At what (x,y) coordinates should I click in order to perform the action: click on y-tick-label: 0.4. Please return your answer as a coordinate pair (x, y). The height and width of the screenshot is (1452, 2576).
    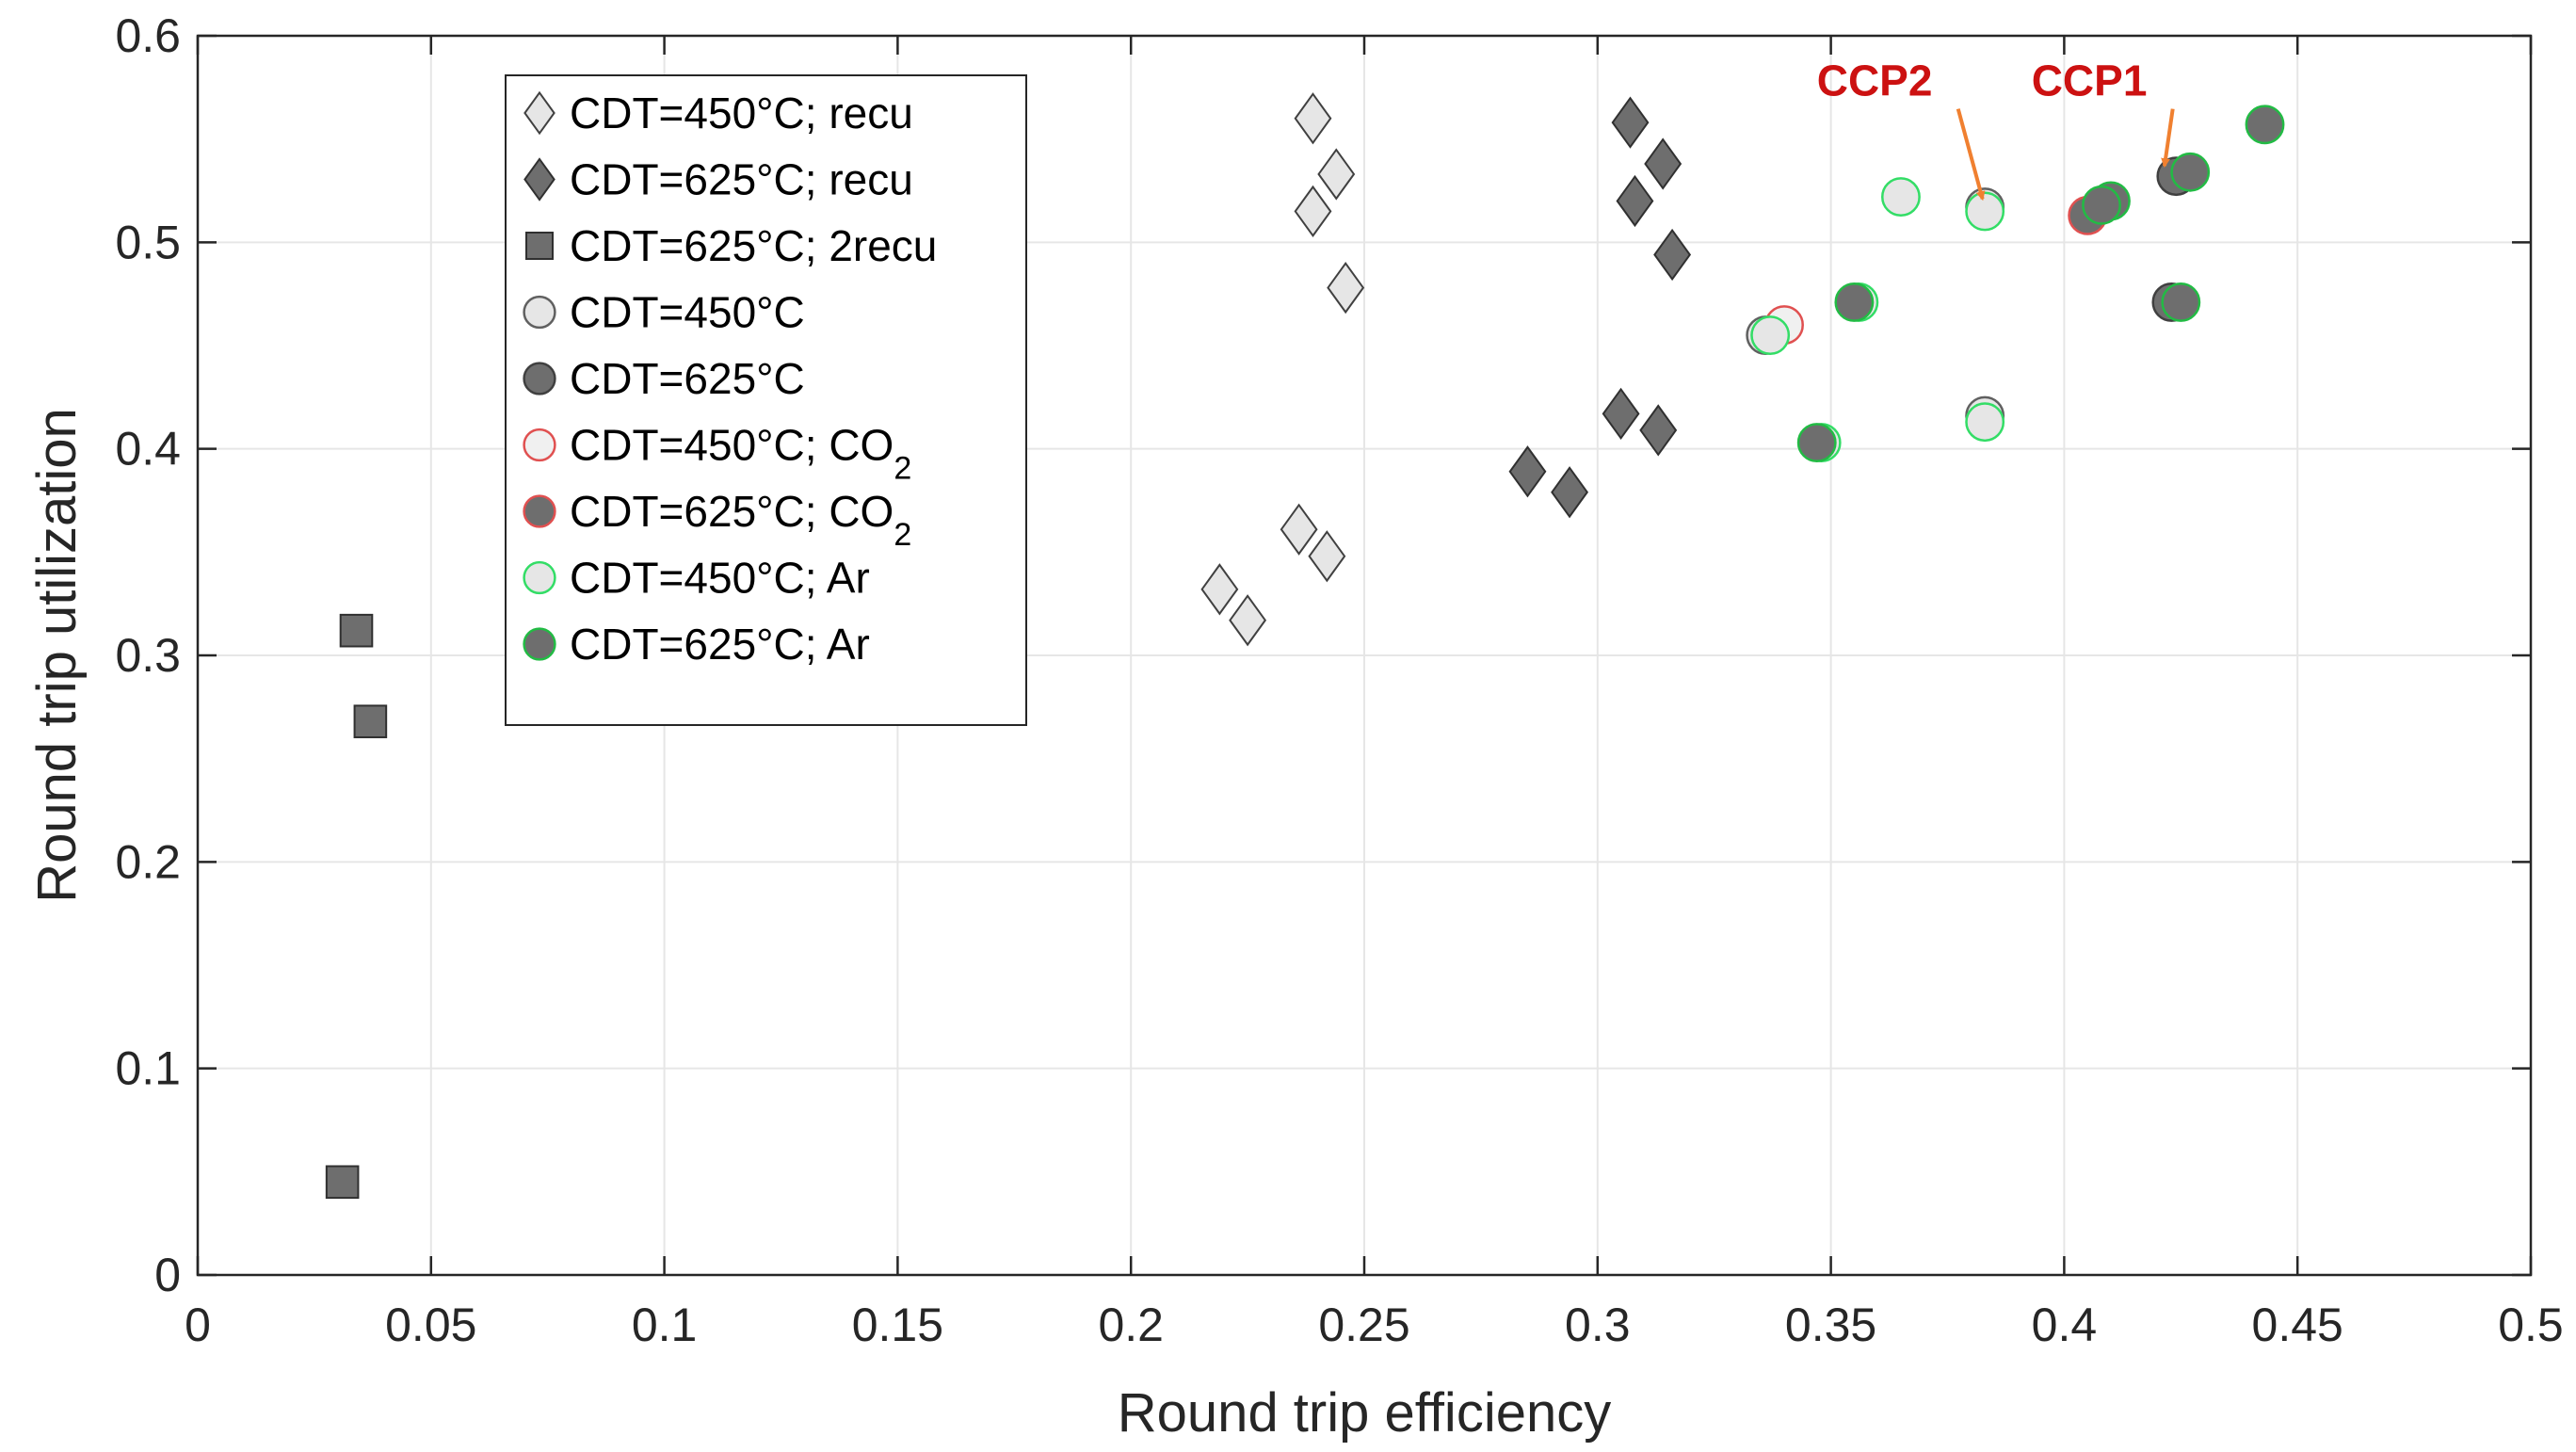
    Looking at the image, I should click on (148, 449).